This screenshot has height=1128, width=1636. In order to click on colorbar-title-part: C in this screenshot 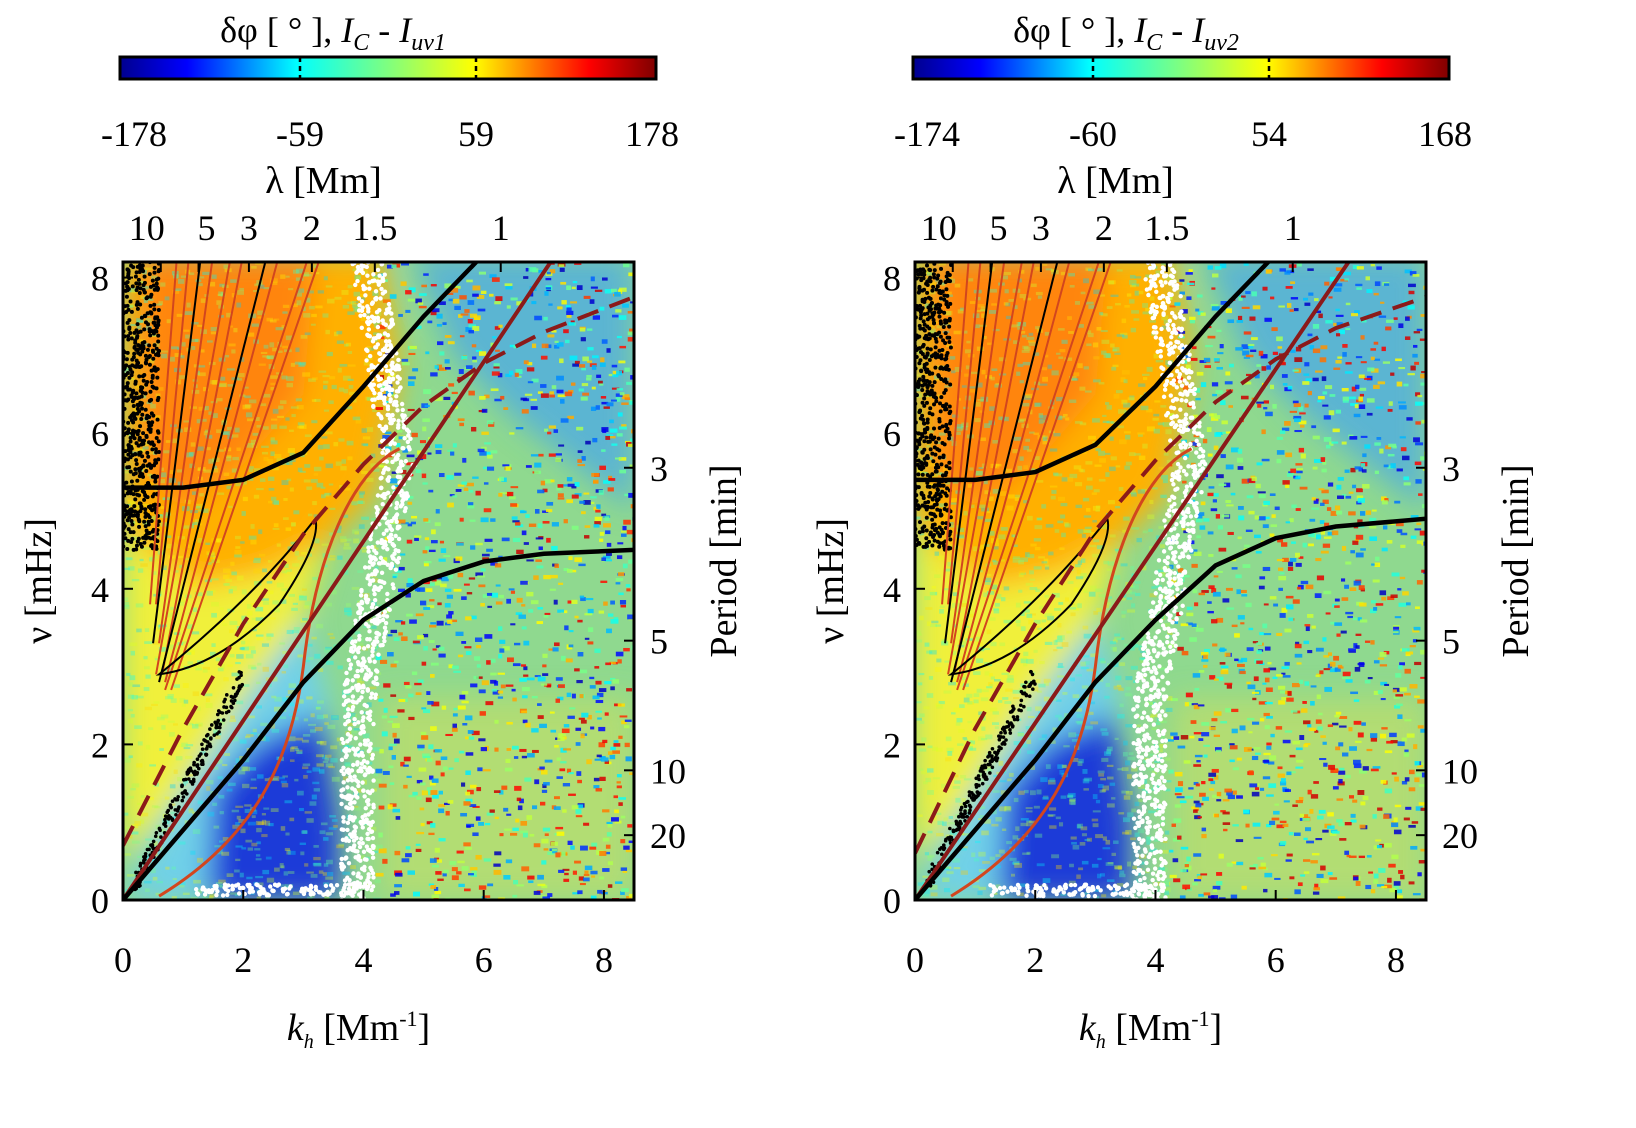, I will do `click(361, 43)`.